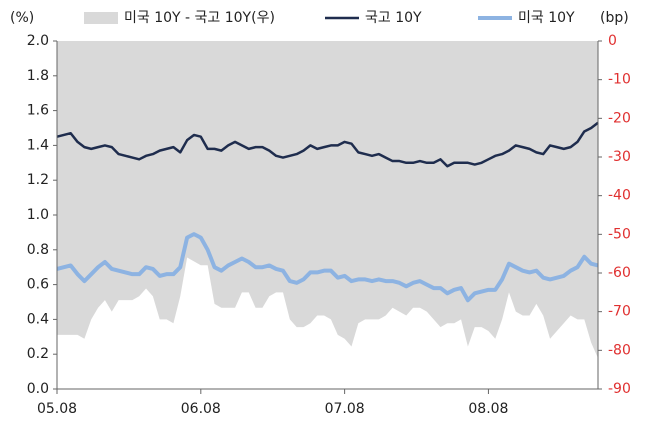 The image size is (648, 421). Describe the element at coordinates (614, 18) in the screenshot. I see `y2-axis-label: (bp)` at that location.